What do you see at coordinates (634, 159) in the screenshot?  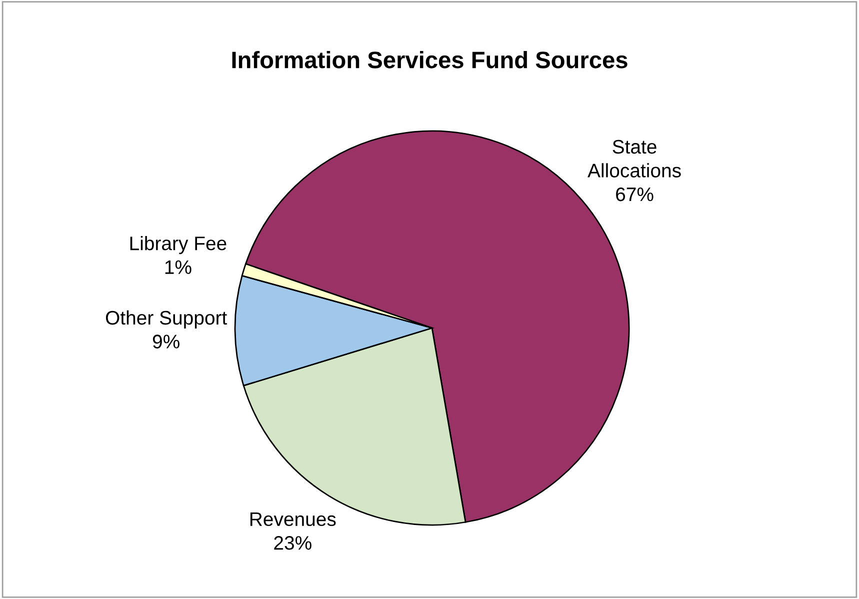 I see `slice-label: State Allocations` at bounding box center [634, 159].